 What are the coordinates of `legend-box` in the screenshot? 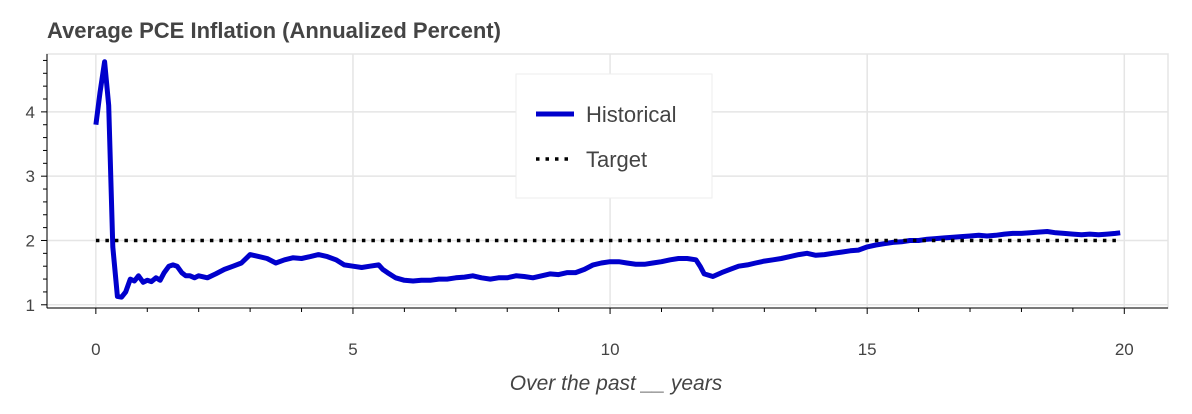 It's located at (614, 136).